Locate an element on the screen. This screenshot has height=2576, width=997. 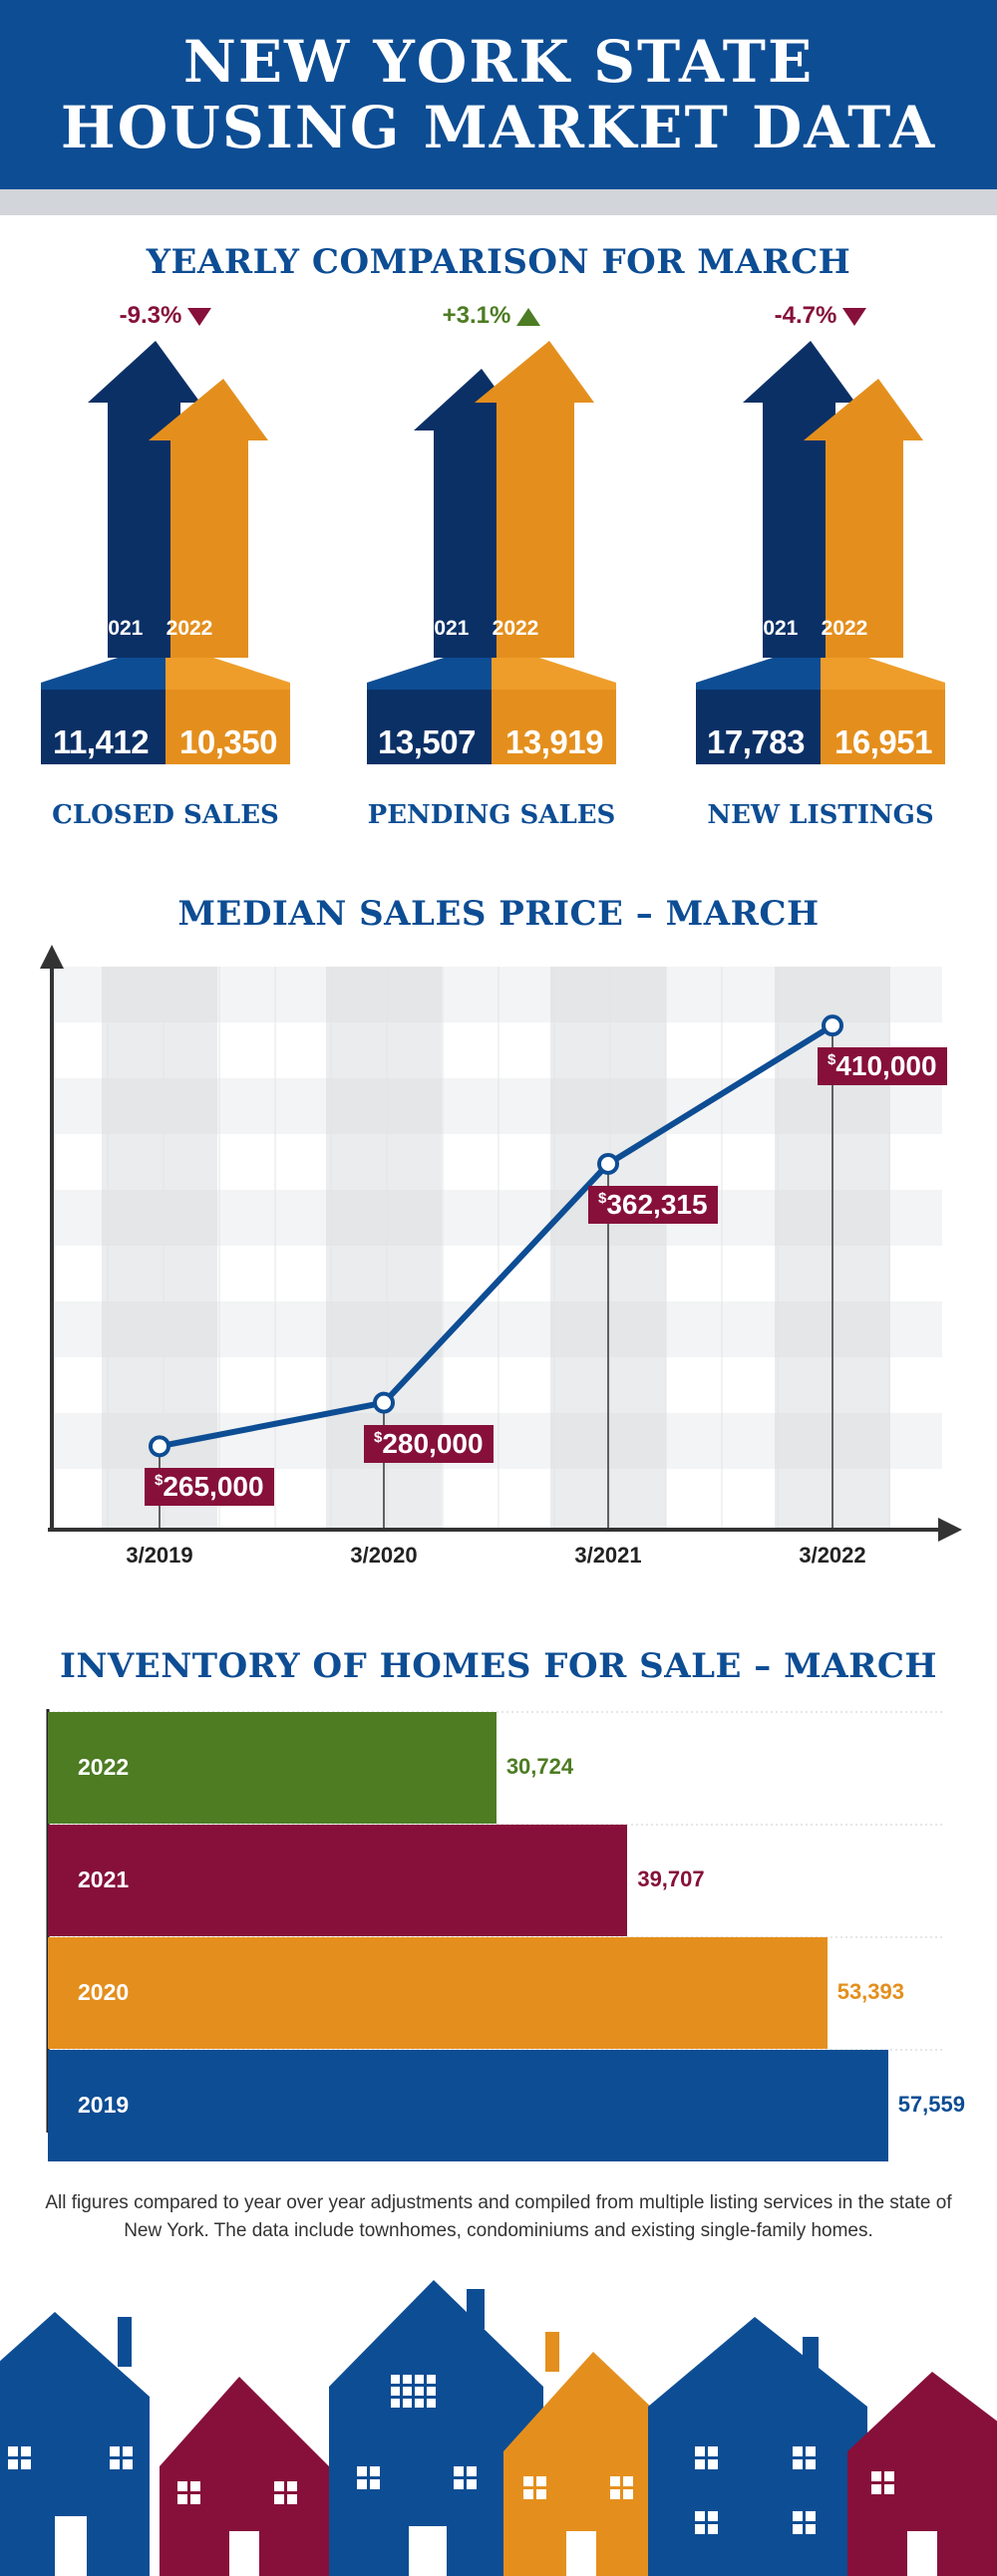
metric-1-label: PENDING SALES is located at coordinates (491, 815).